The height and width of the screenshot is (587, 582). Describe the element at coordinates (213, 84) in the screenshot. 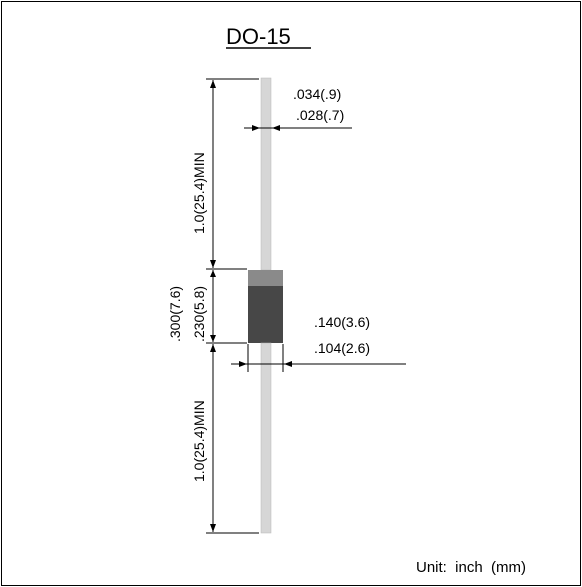

I see `arrow-top-lead-up` at that location.